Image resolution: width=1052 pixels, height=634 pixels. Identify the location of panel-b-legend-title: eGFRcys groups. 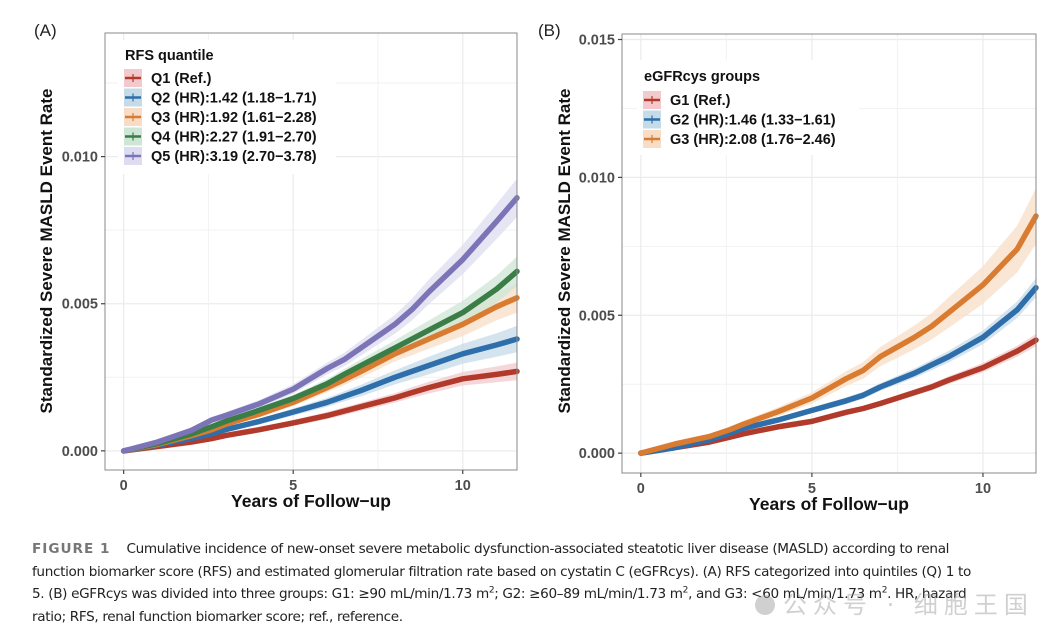
(702, 77).